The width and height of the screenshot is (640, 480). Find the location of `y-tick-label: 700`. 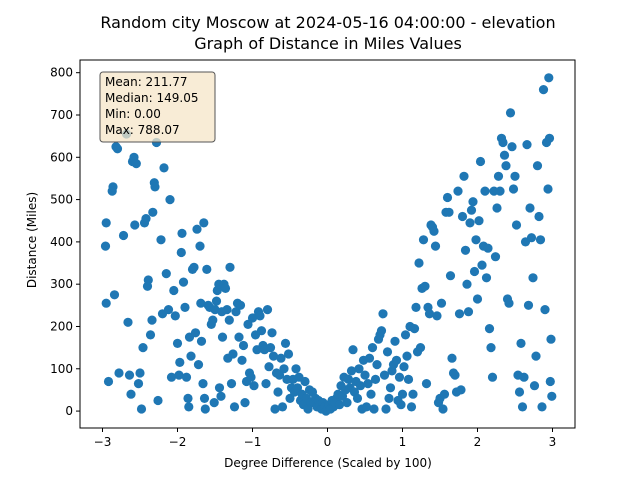

y-tick-label: 700 is located at coordinates (61, 115).